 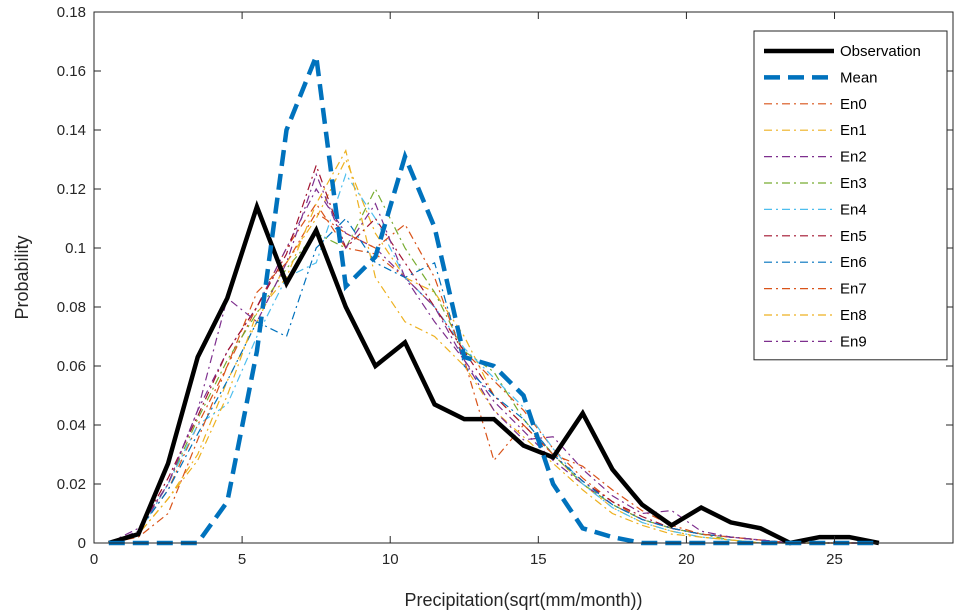 I want to click on legend-label-en6: En6, so click(x=853, y=262).